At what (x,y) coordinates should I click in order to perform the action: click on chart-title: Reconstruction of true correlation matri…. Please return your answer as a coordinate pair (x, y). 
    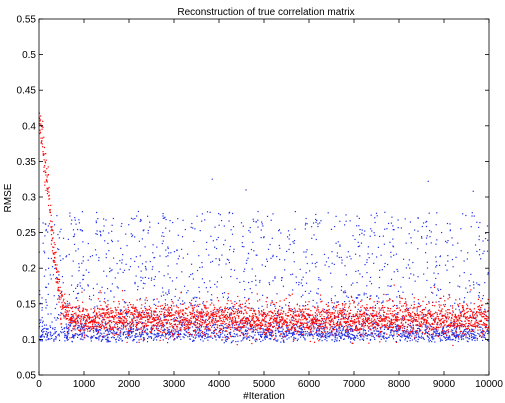
    Looking at the image, I should click on (265, 12).